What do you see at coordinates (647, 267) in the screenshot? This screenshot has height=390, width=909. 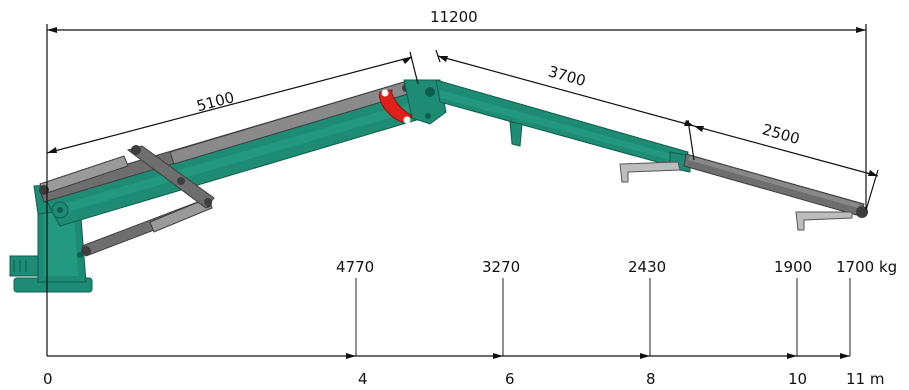 I see `capacity-label-2430: 2430` at bounding box center [647, 267].